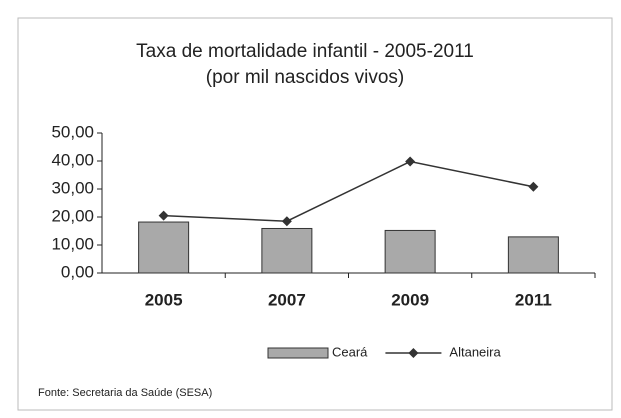 The height and width of the screenshot is (418, 621). I want to click on chart-title: Taxa de mortalidade infantil - 2005-2011, so click(305, 51).